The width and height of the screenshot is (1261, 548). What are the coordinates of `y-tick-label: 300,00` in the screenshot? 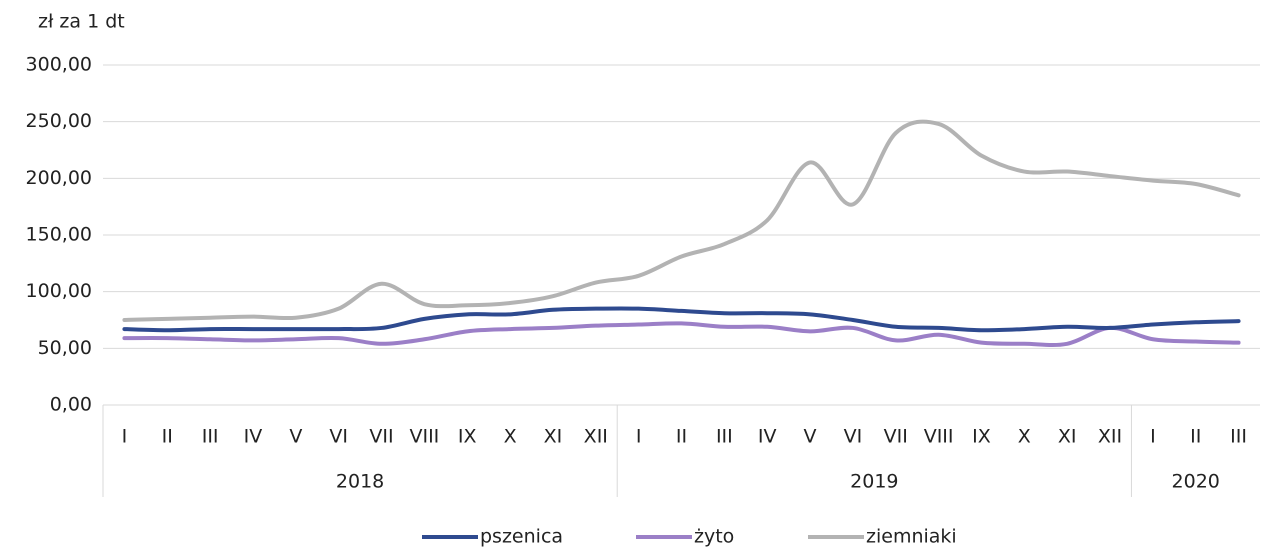 It's located at (59, 65).